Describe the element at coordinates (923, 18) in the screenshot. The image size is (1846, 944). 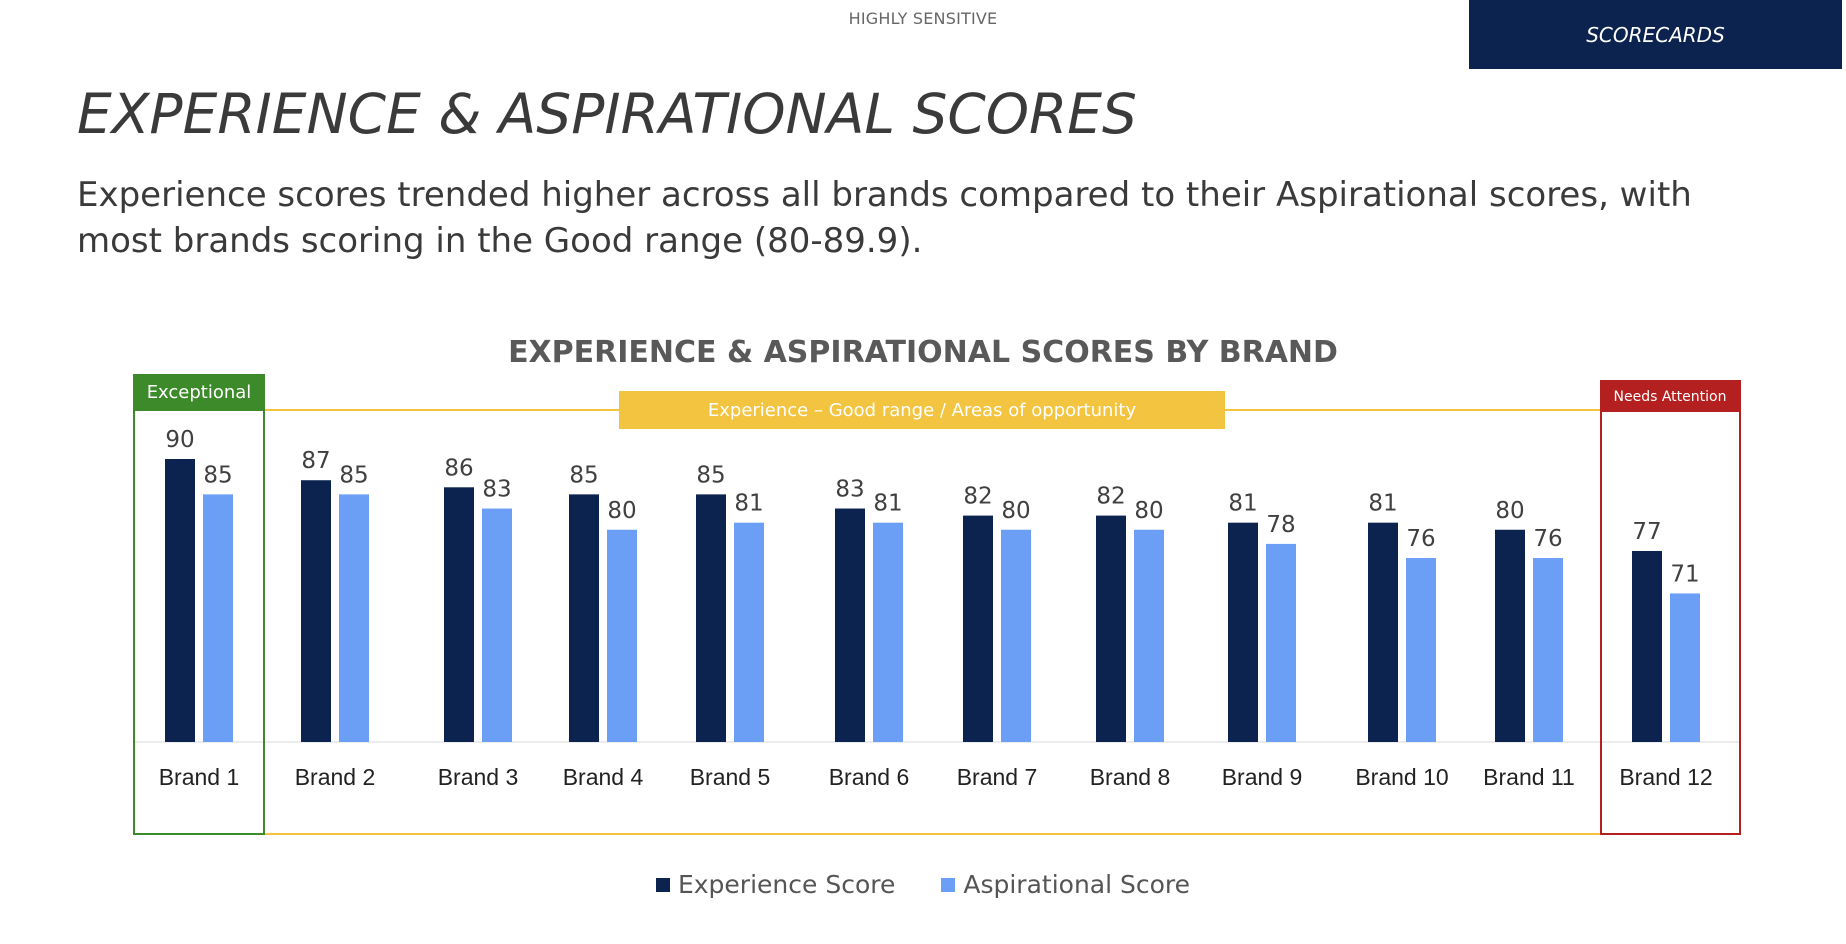
I see `sensitivity-label: HIGHLY SENSITIVE` at that location.